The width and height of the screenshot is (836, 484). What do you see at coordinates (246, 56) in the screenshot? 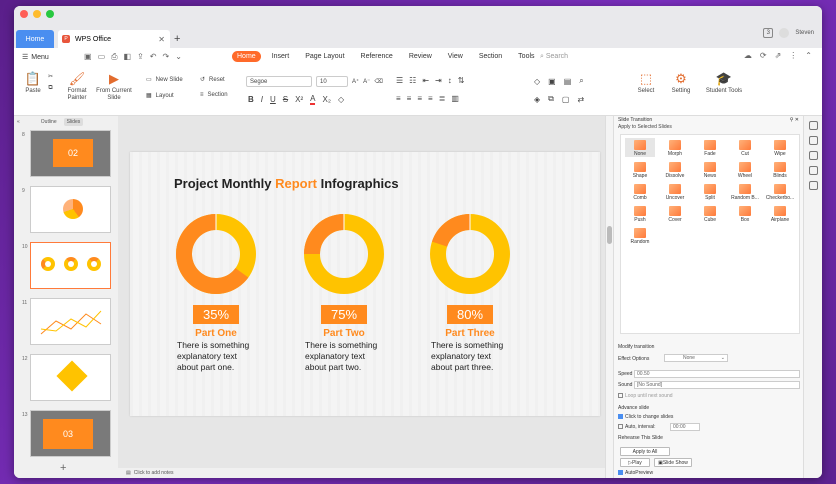
I see `tab-home-ribbon: Home` at bounding box center [246, 56].